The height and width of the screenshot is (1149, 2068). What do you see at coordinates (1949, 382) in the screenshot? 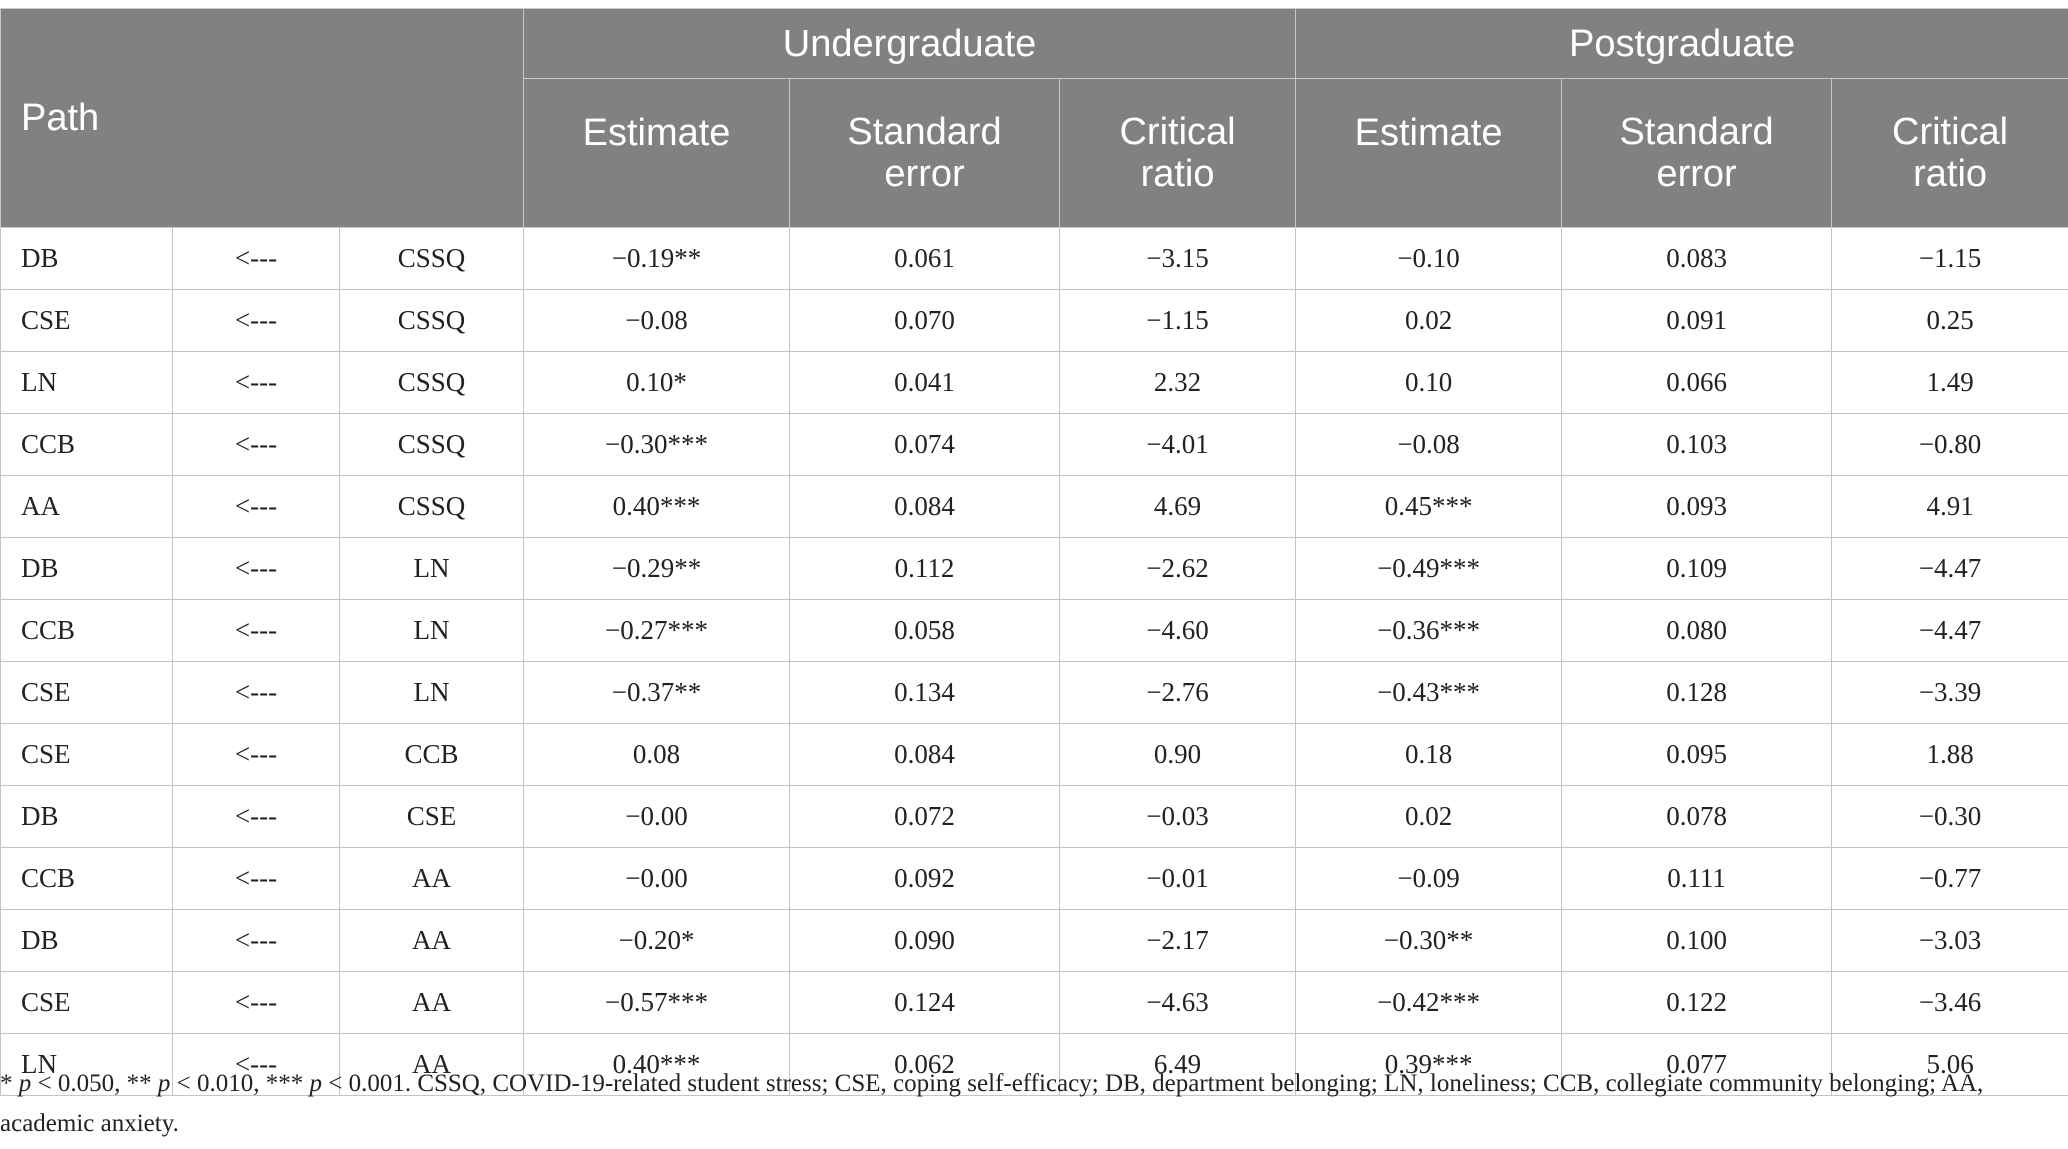
I see `cell-pg-critical-ratio: 1.49` at bounding box center [1949, 382].